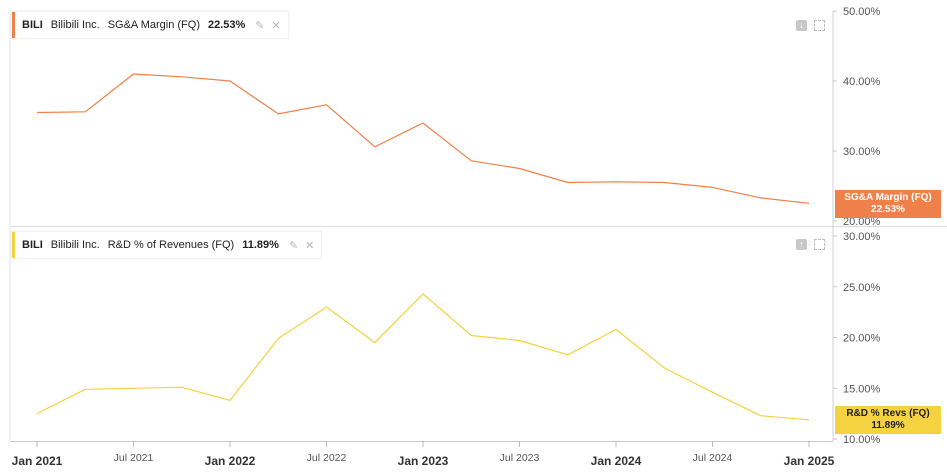 Image resolution: width=947 pixels, height=473 pixels. Describe the element at coordinates (327, 458) in the screenshot. I see `x-tick-label: Jul 2022` at that location.